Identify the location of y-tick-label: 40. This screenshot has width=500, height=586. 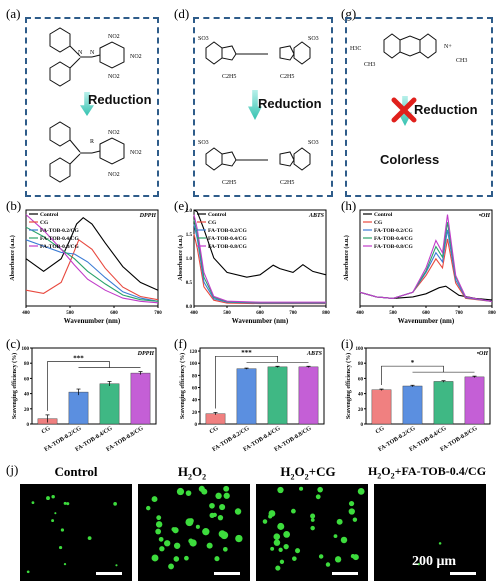
(361, 395).